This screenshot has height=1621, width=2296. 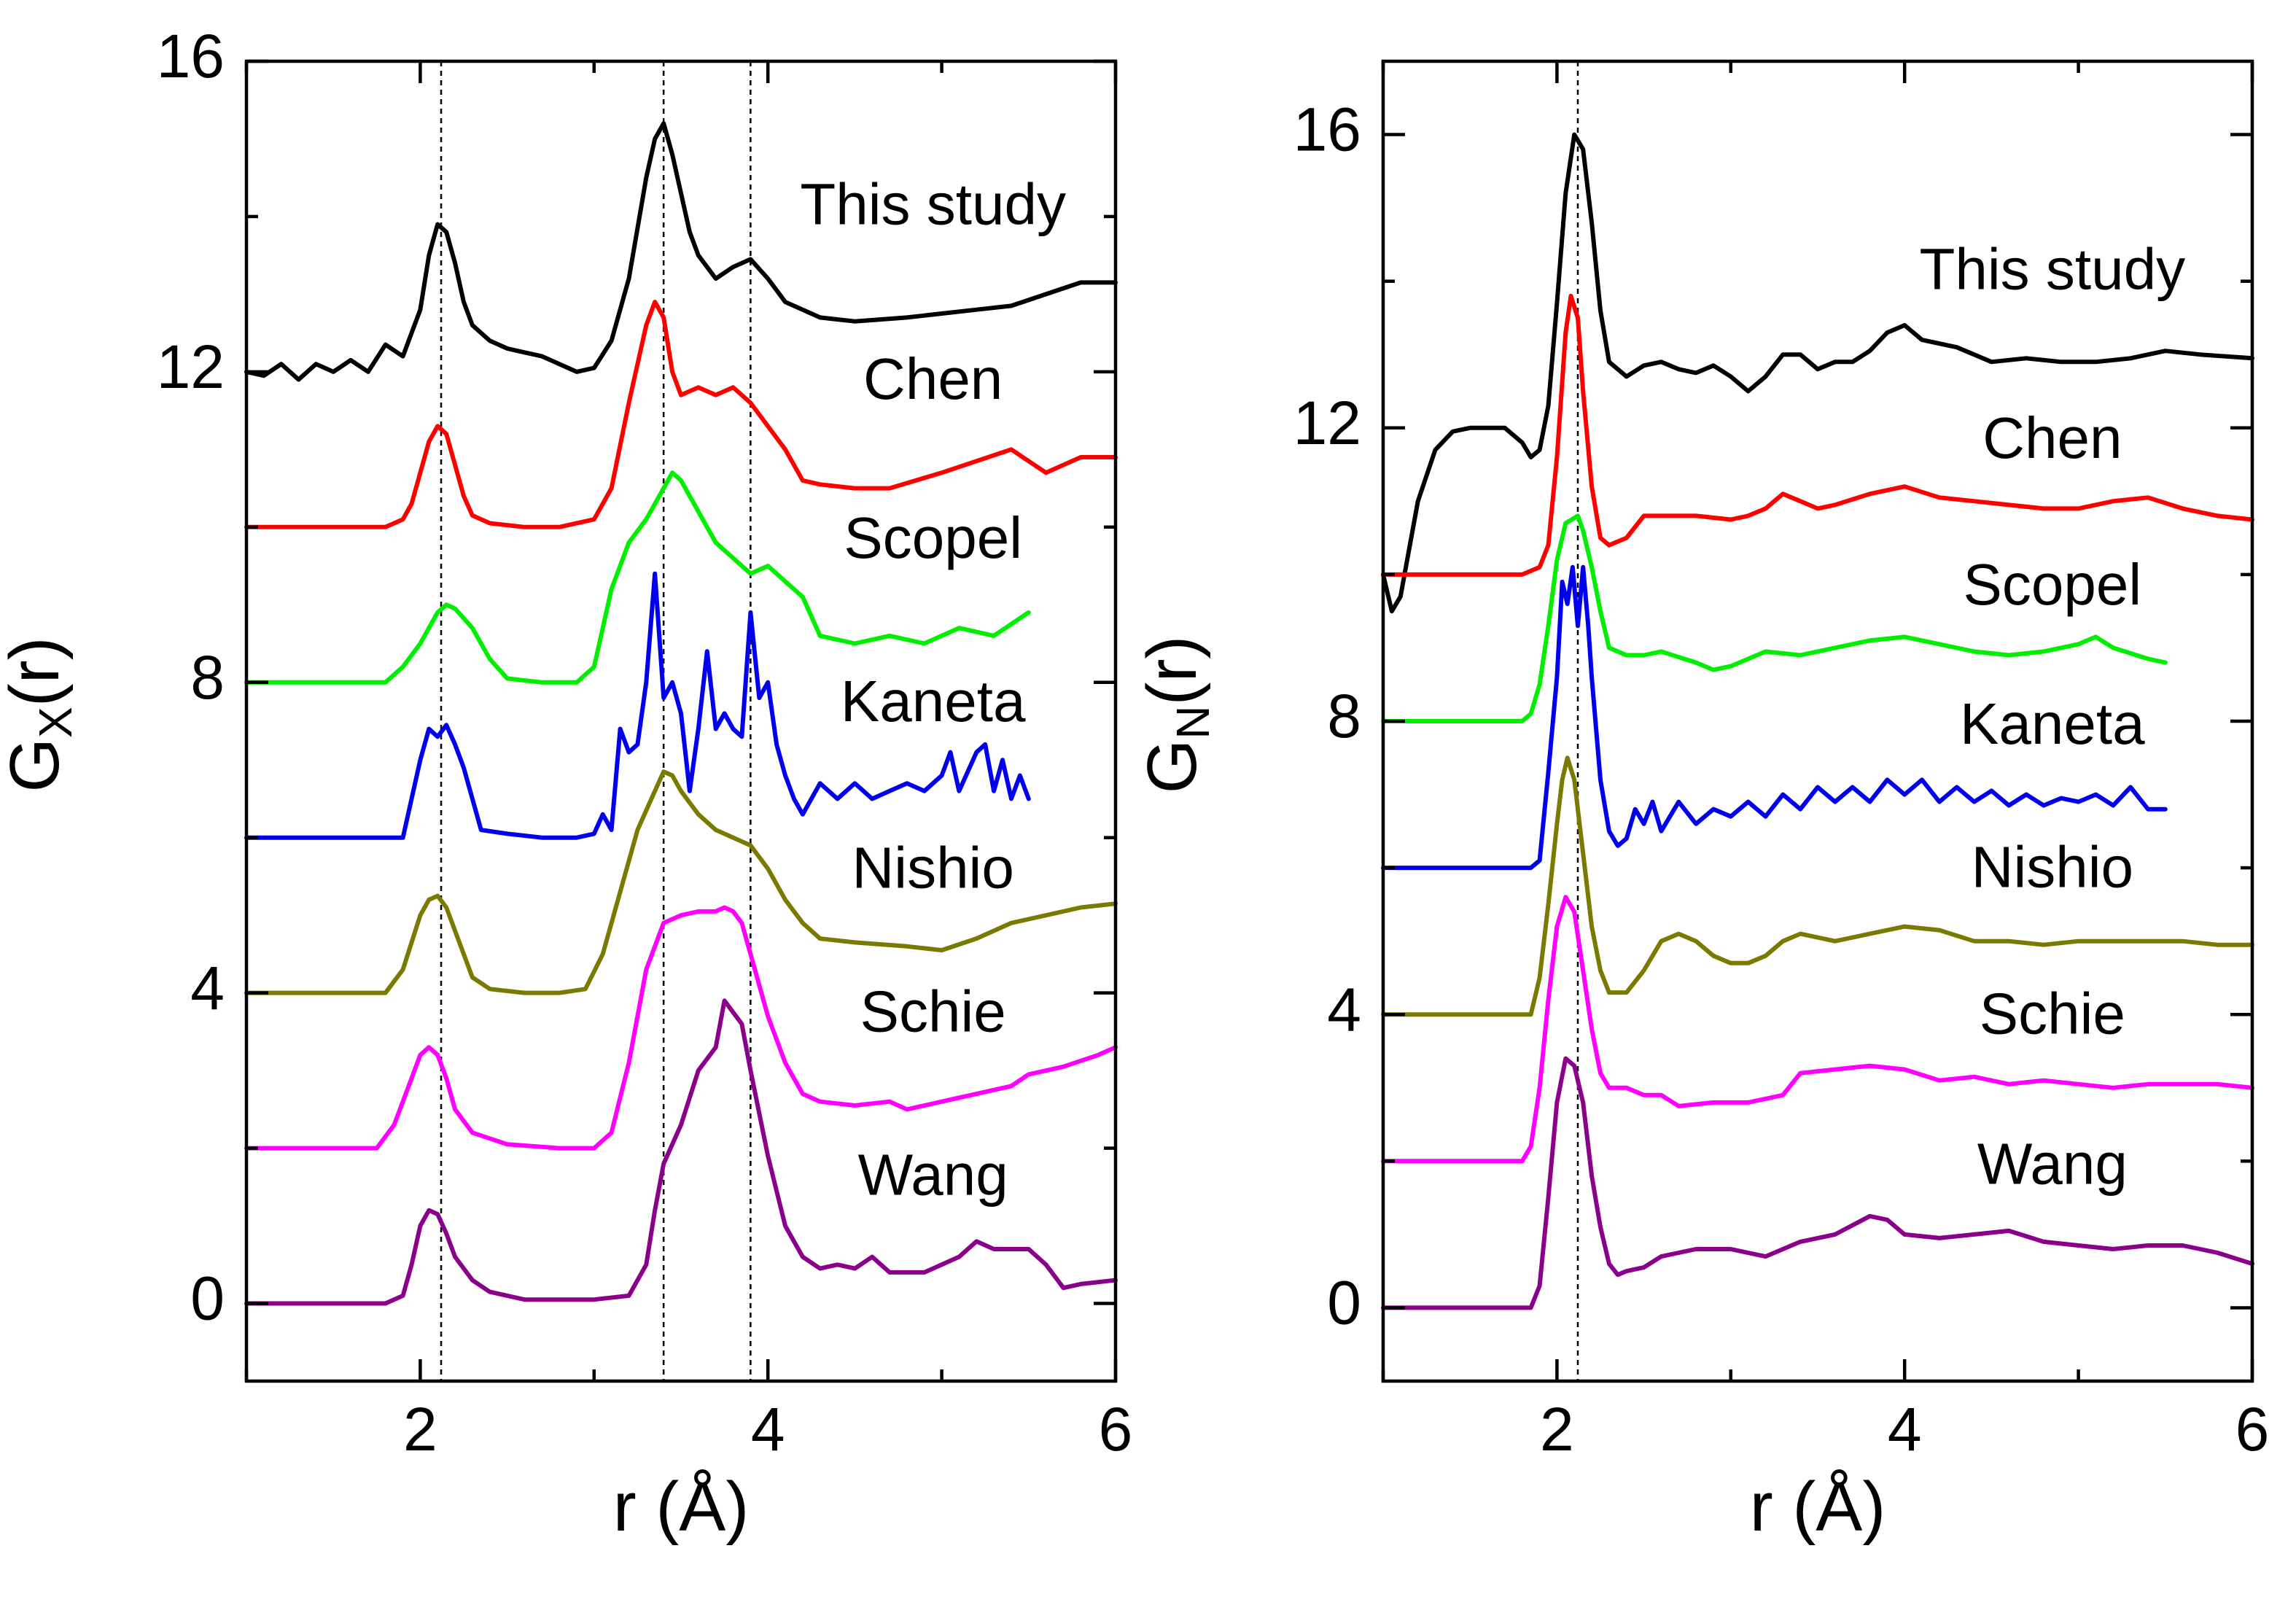 I want to click on y-axis-title-subscript: N, so click(x=1193, y=722).